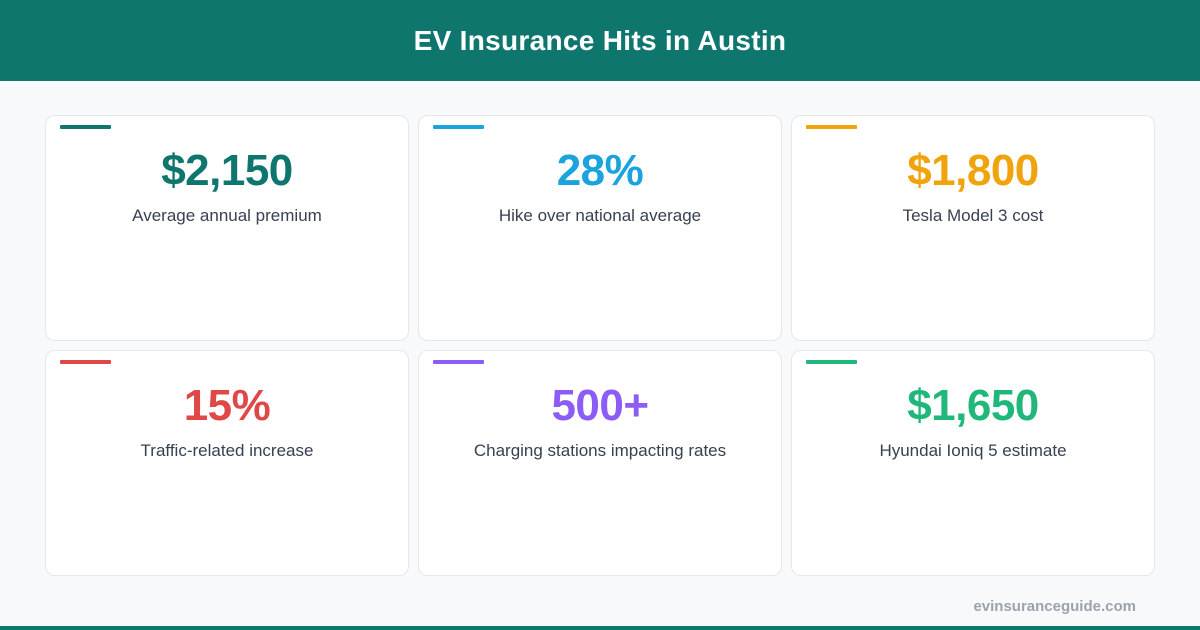  What do you see at coordinates (600, 170) in the screenshot?
I see `stat-value: 28%` at bounding box center [600, 170].